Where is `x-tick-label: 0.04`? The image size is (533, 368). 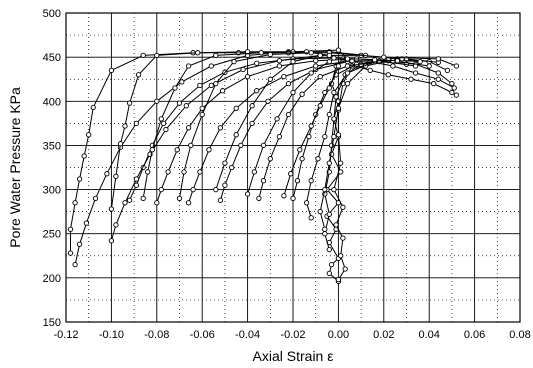
x-tick-label: 0.04 is located at coordinates (428, 335).